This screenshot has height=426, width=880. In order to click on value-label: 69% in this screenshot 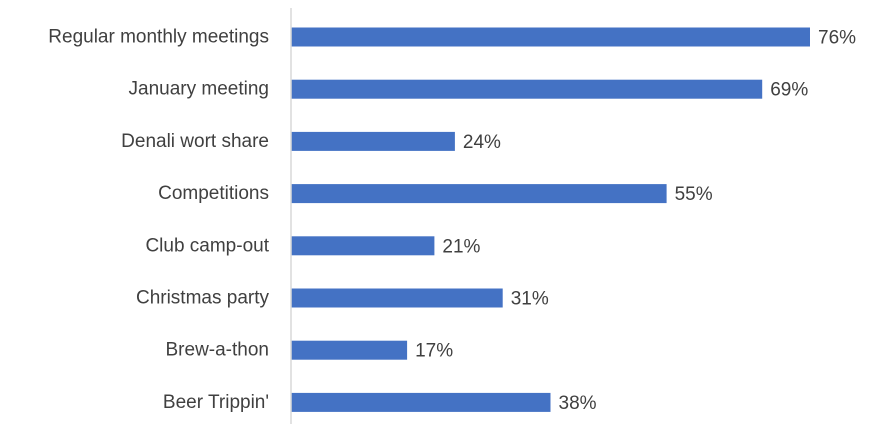, I will do `click(789, 90)`.